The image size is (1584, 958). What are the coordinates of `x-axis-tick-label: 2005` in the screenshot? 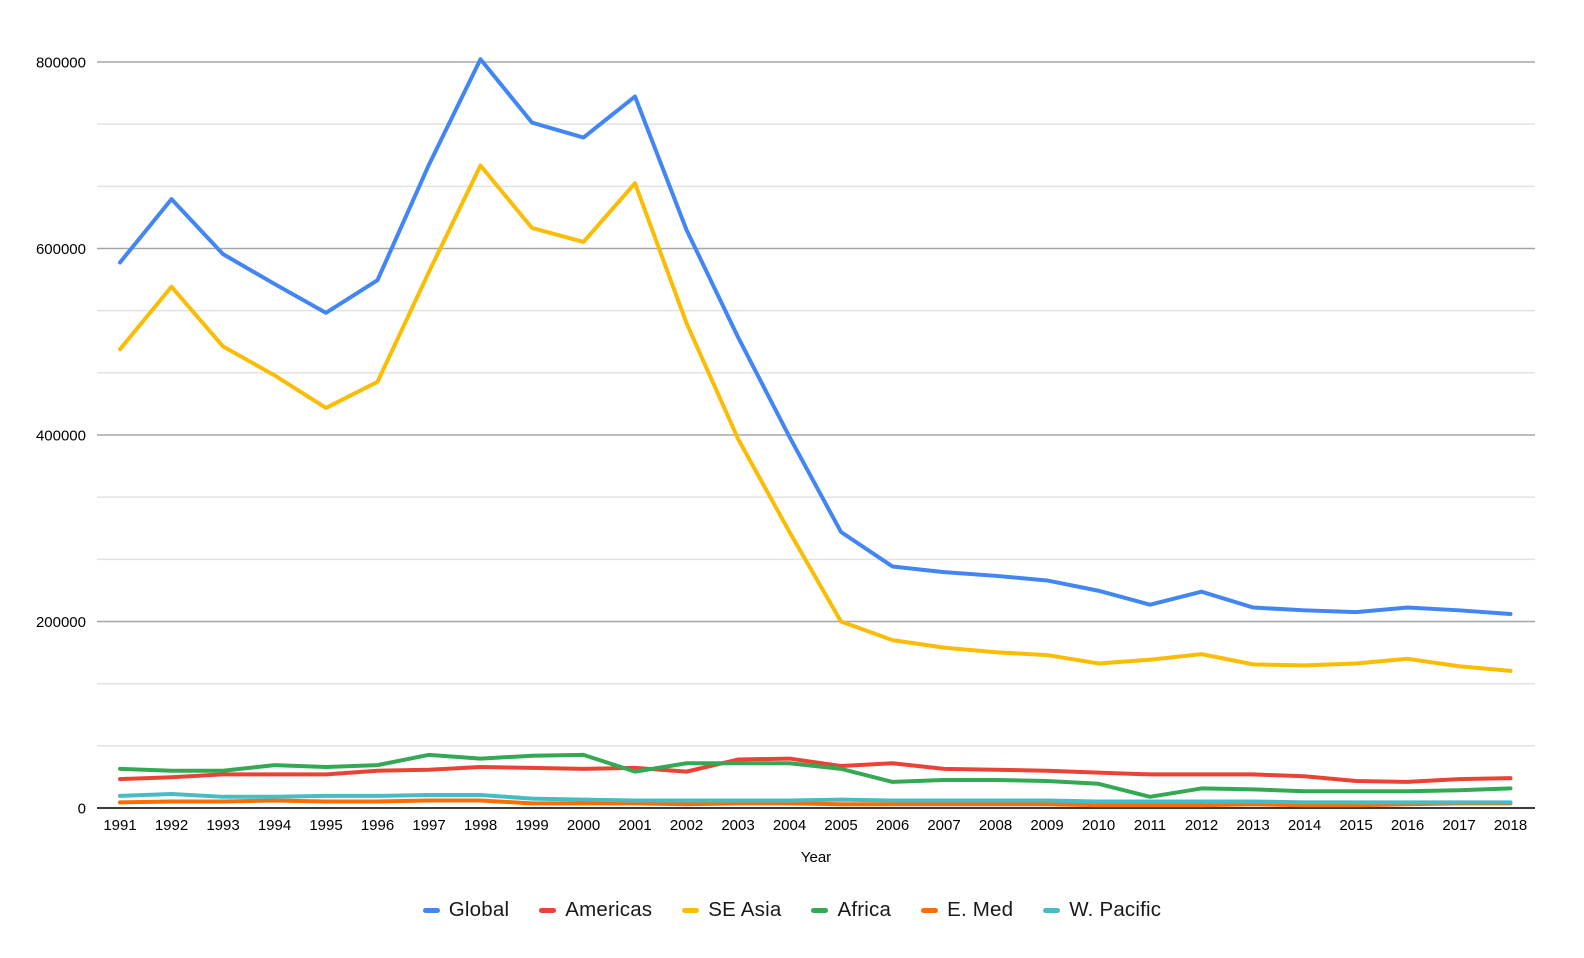 It's located at (840, 825).